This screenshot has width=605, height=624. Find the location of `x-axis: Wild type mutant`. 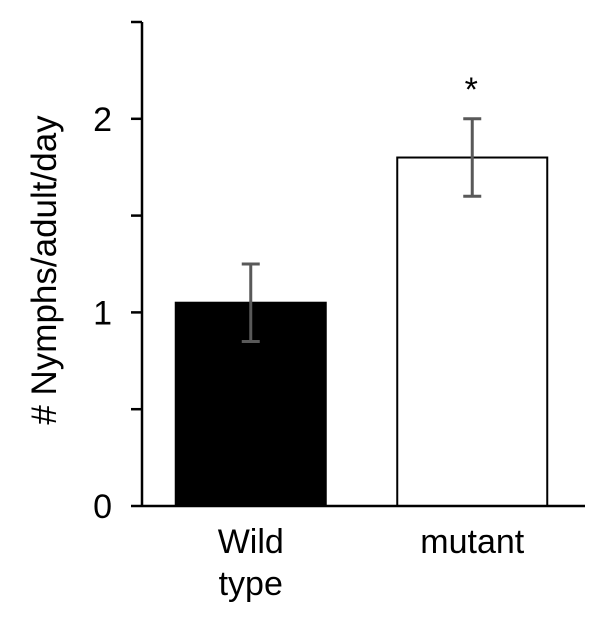

x-axis: Wild type mutant is located at coordinates (363, 553).